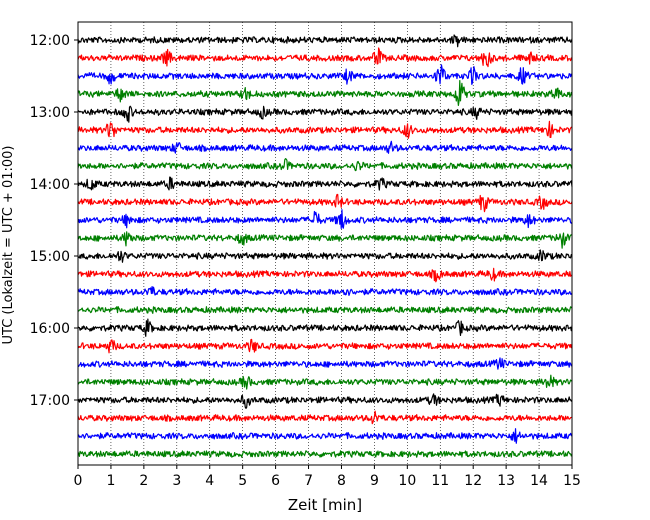 This screenshot has width=650, height=520. Describe the element at coordinates (506, 481) in the screenshot. I see `x-tick-label: 13` at that location.